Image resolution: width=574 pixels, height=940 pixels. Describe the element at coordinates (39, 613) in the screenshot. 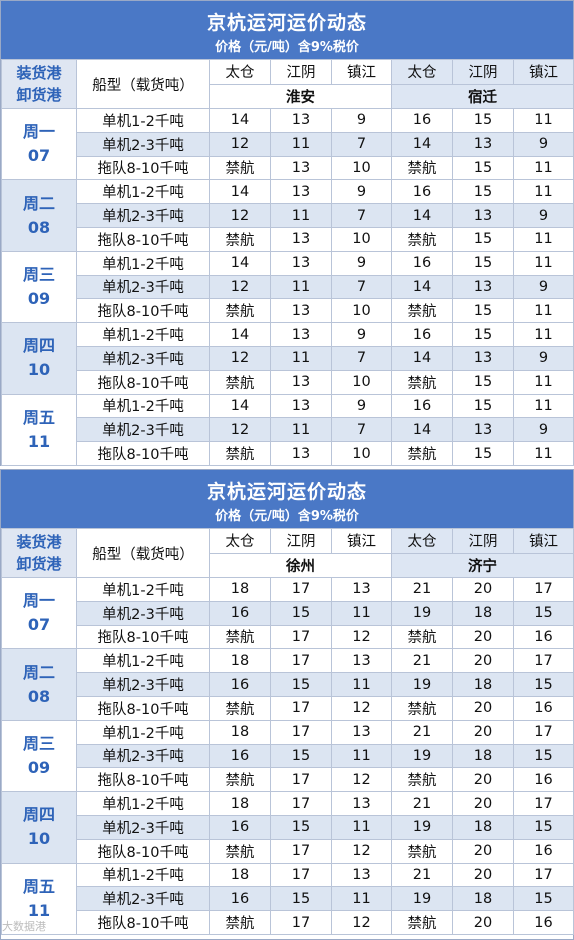

I see `day-cell: 周一 07` at that location.